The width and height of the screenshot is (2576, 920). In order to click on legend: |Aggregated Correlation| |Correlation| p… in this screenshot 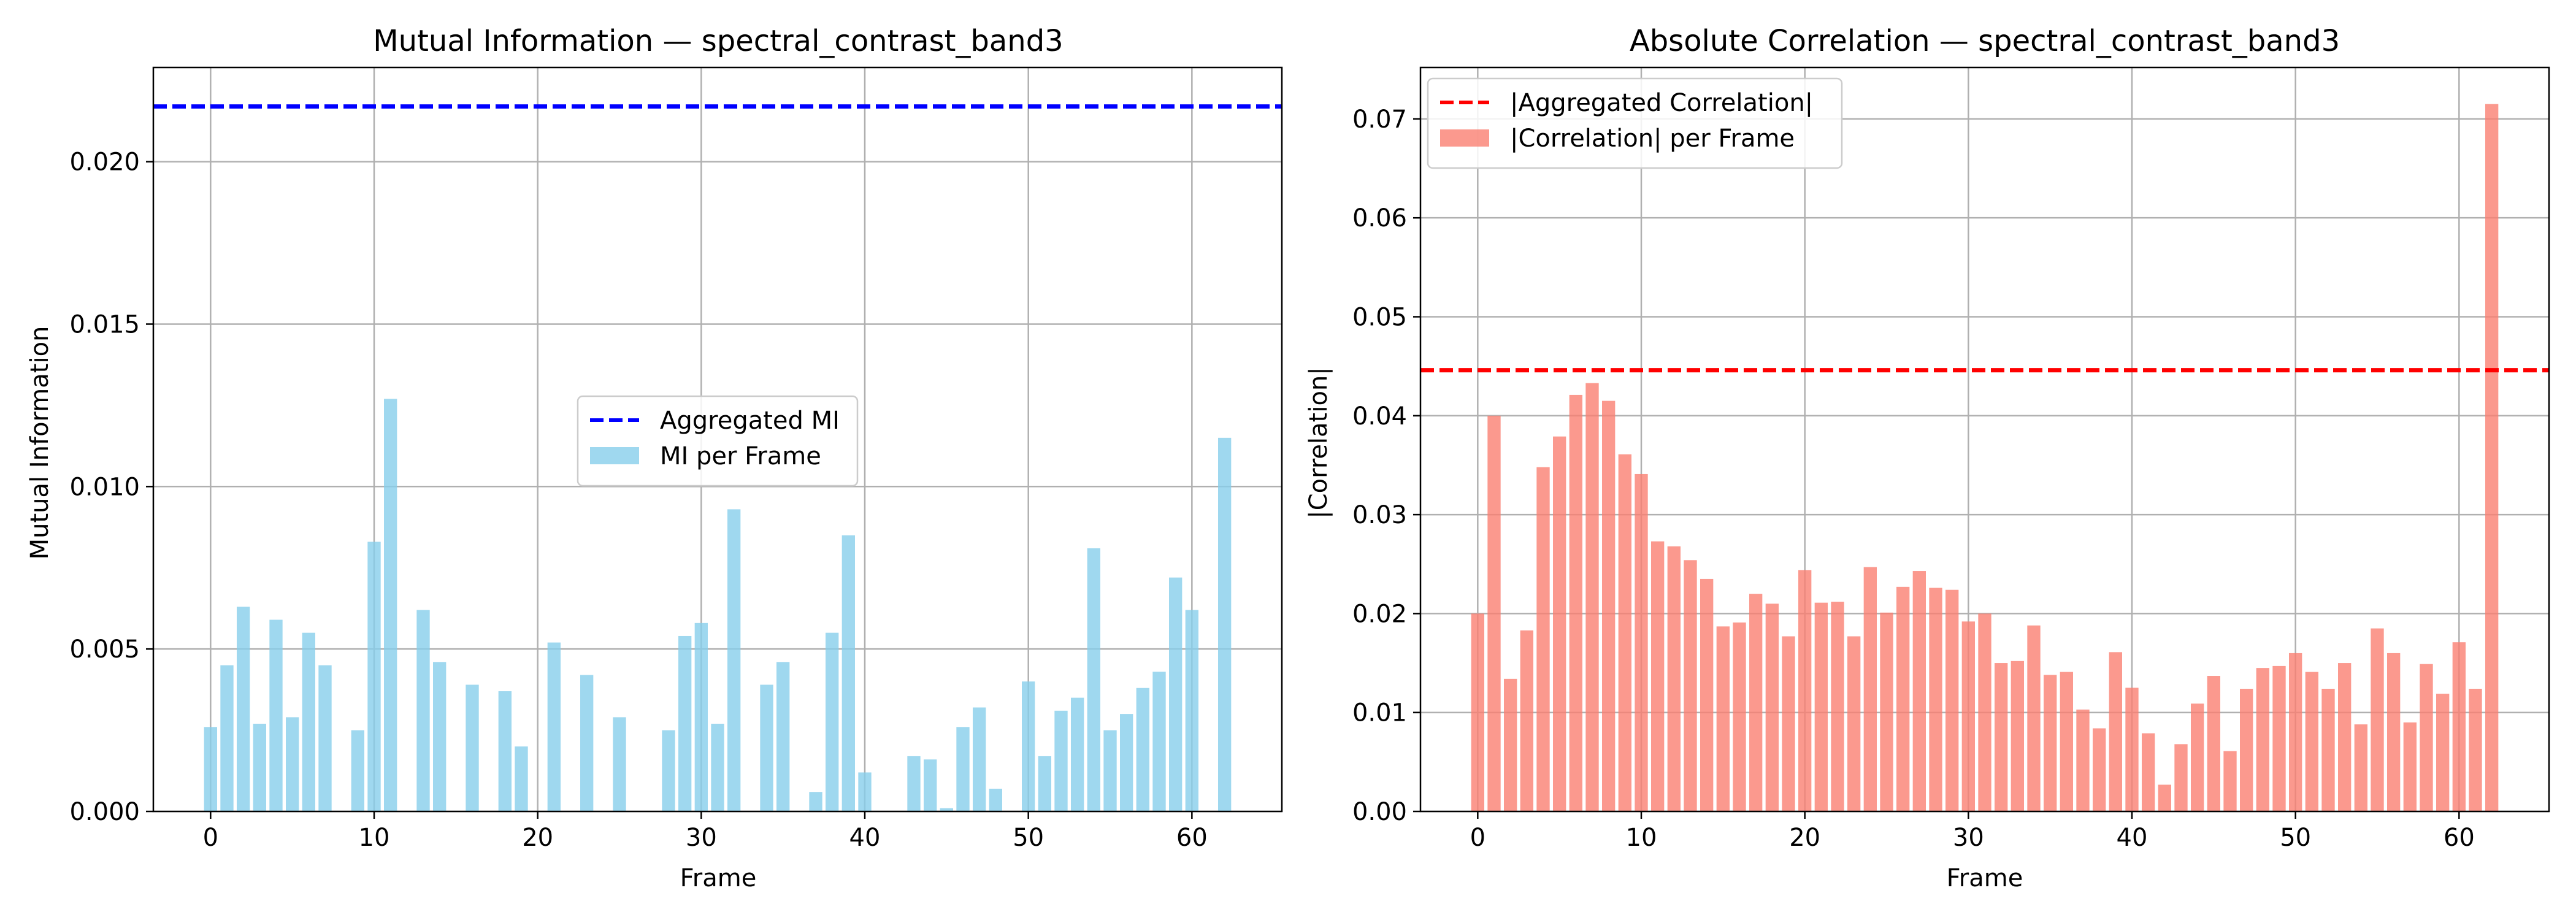, I will do `click(1635, 123)`.